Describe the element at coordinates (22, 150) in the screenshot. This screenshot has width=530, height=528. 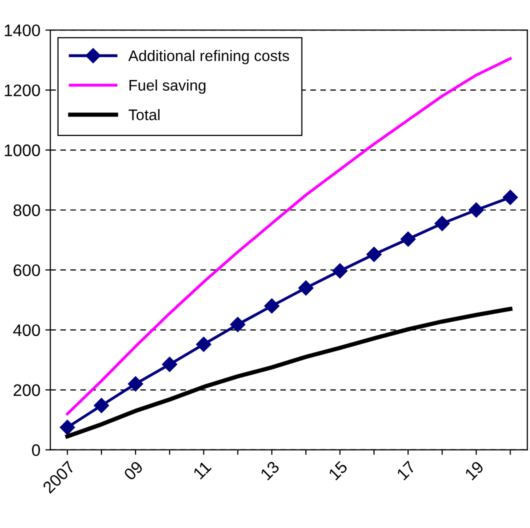
I see `y-tick-label: 1000` at that location.